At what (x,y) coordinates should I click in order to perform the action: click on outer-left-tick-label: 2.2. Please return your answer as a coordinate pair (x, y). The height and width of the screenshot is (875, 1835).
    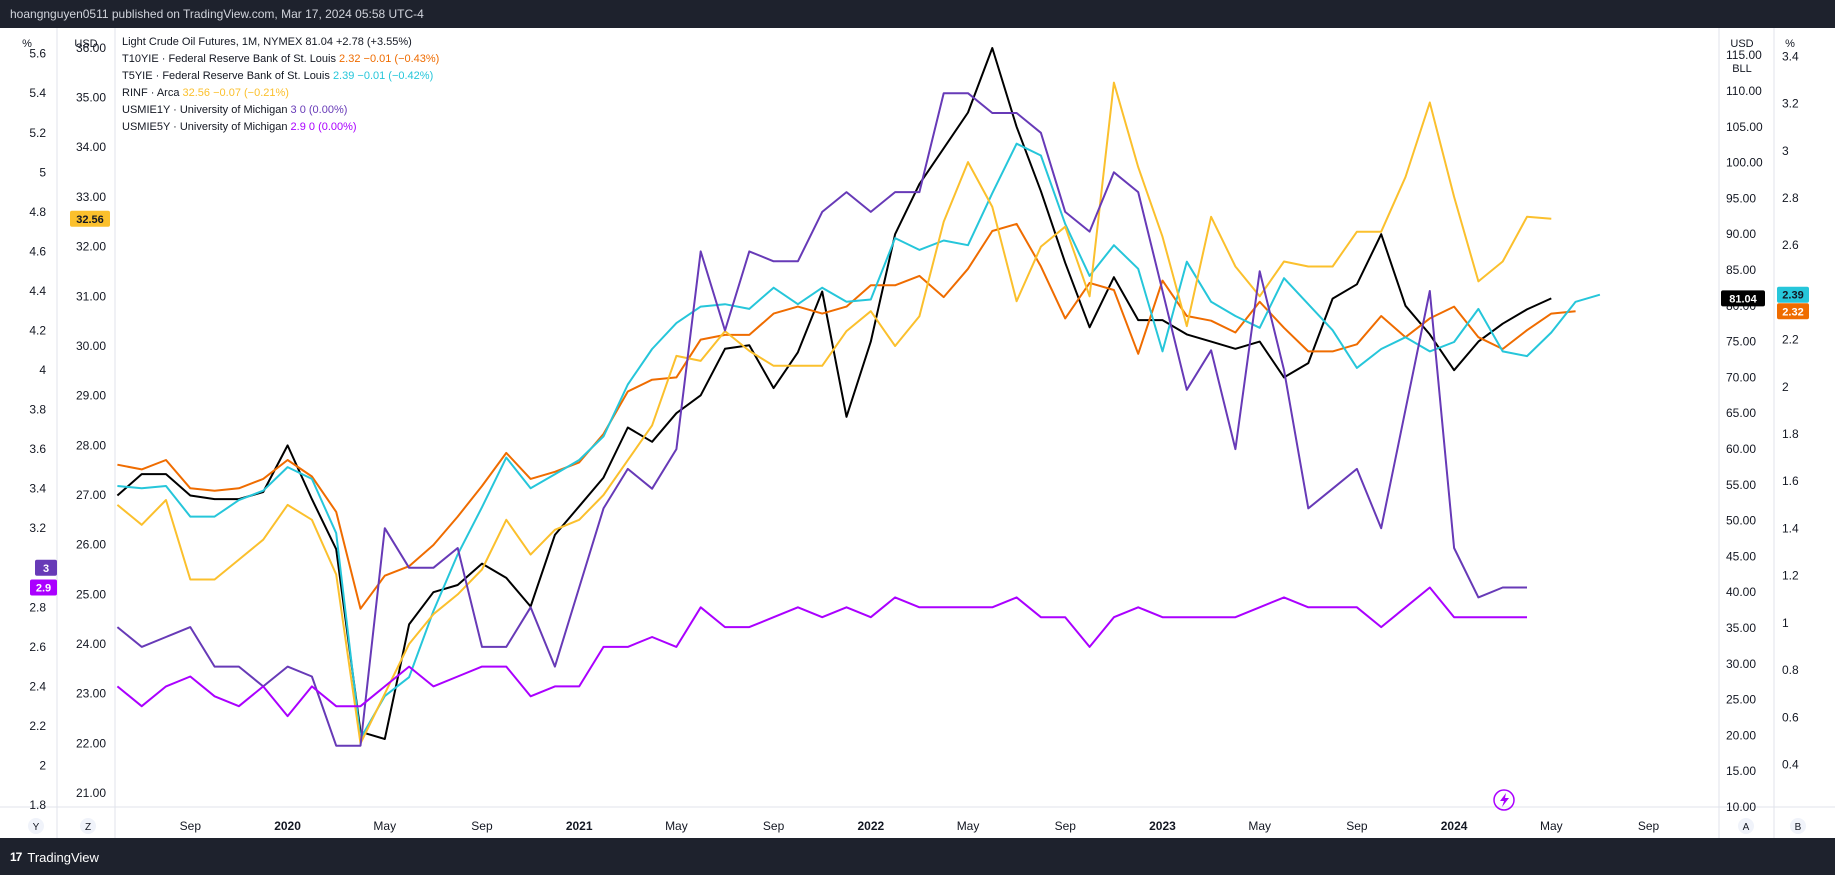
    Looking at the image, I should click on (37, 726).